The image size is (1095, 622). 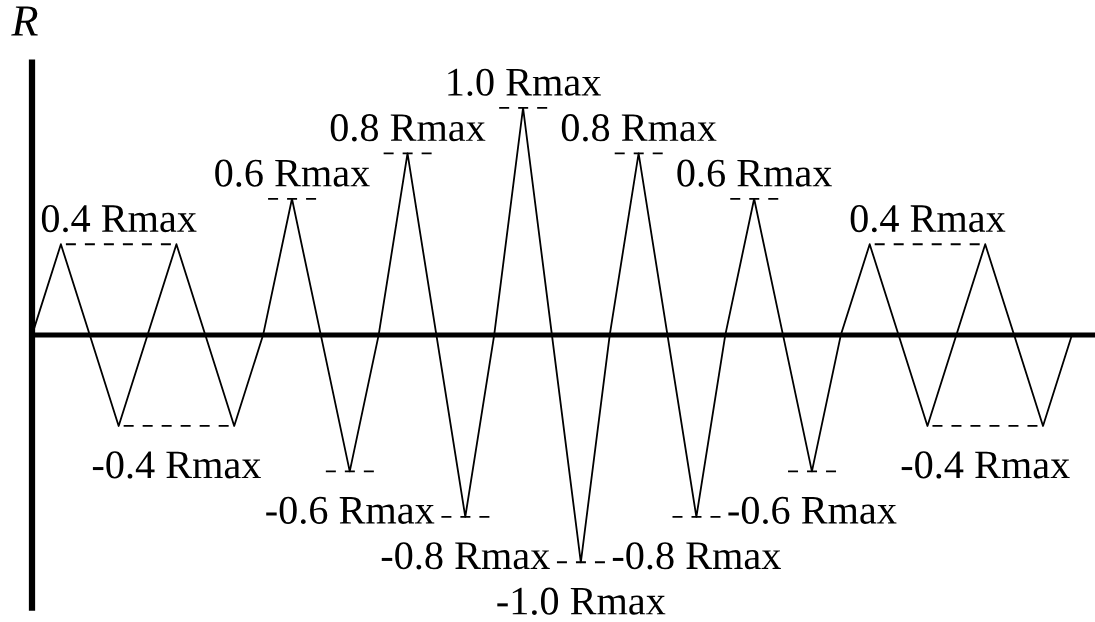 What do you see at coordinates (24, 21) in the screenshot?
I see `y-axis-title: R` at bounding box center [24, 21].